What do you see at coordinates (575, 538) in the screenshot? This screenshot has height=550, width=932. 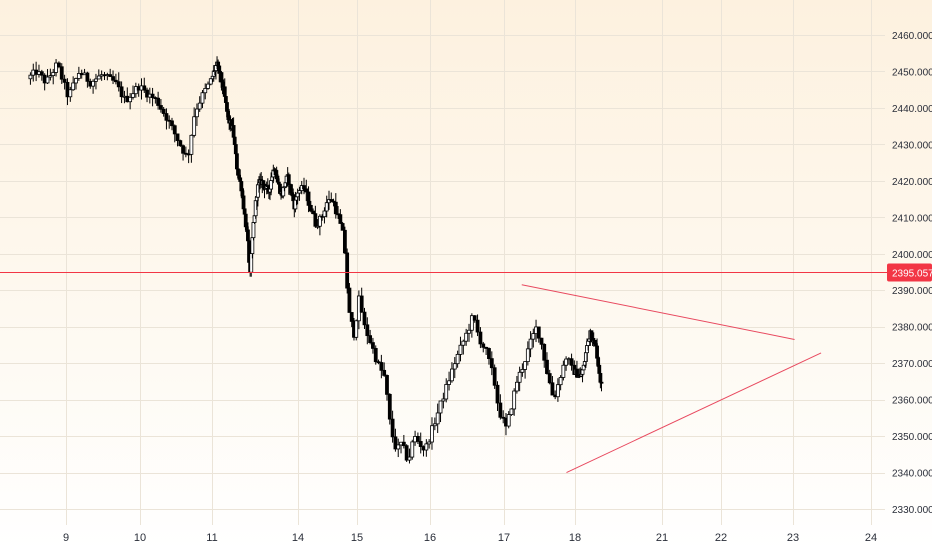 I see `date-tick-label: 18` at bounding box center [575, 538].